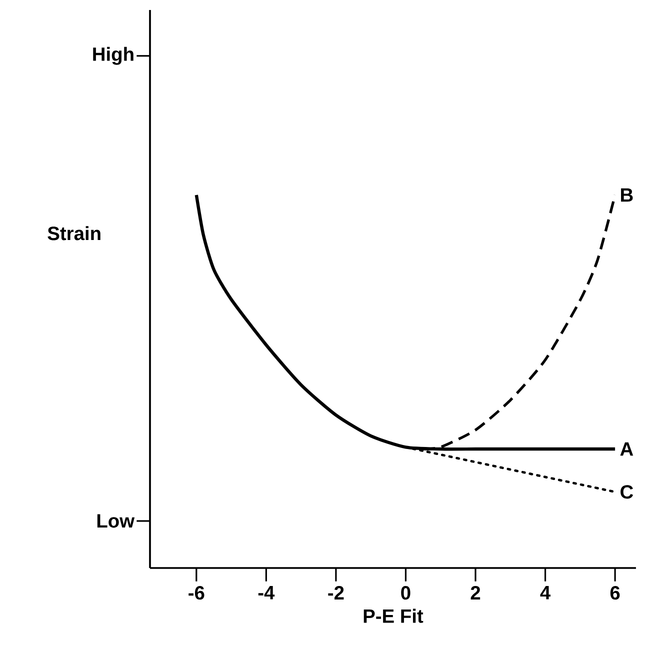  Describe the element at coordinates (74, 233) in the screenshot. I see `y-axis-title: Strain` at that location.